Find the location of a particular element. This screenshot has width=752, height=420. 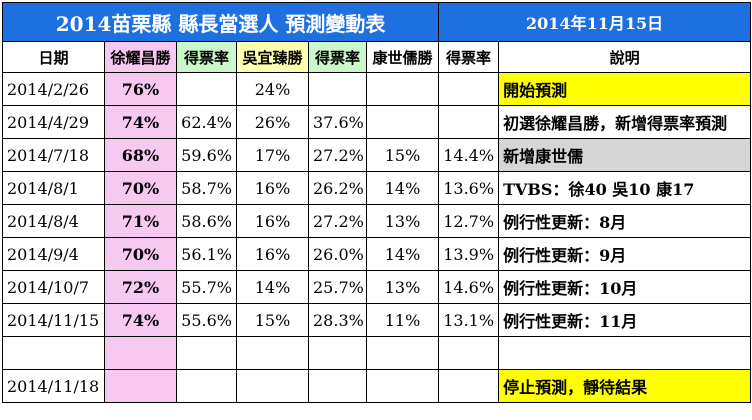

cell-kang: 15% is located at coordinates (402, 155).